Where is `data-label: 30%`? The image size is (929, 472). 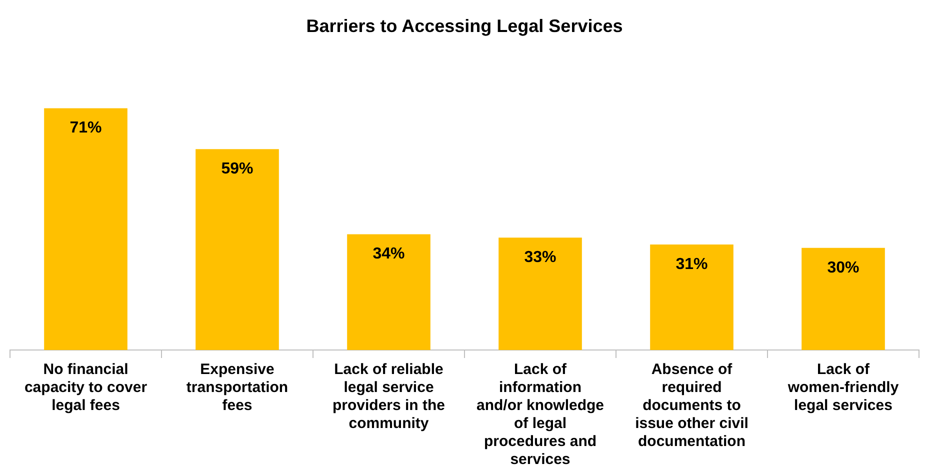
data-label: 30% is located at coordinates (843, 267).